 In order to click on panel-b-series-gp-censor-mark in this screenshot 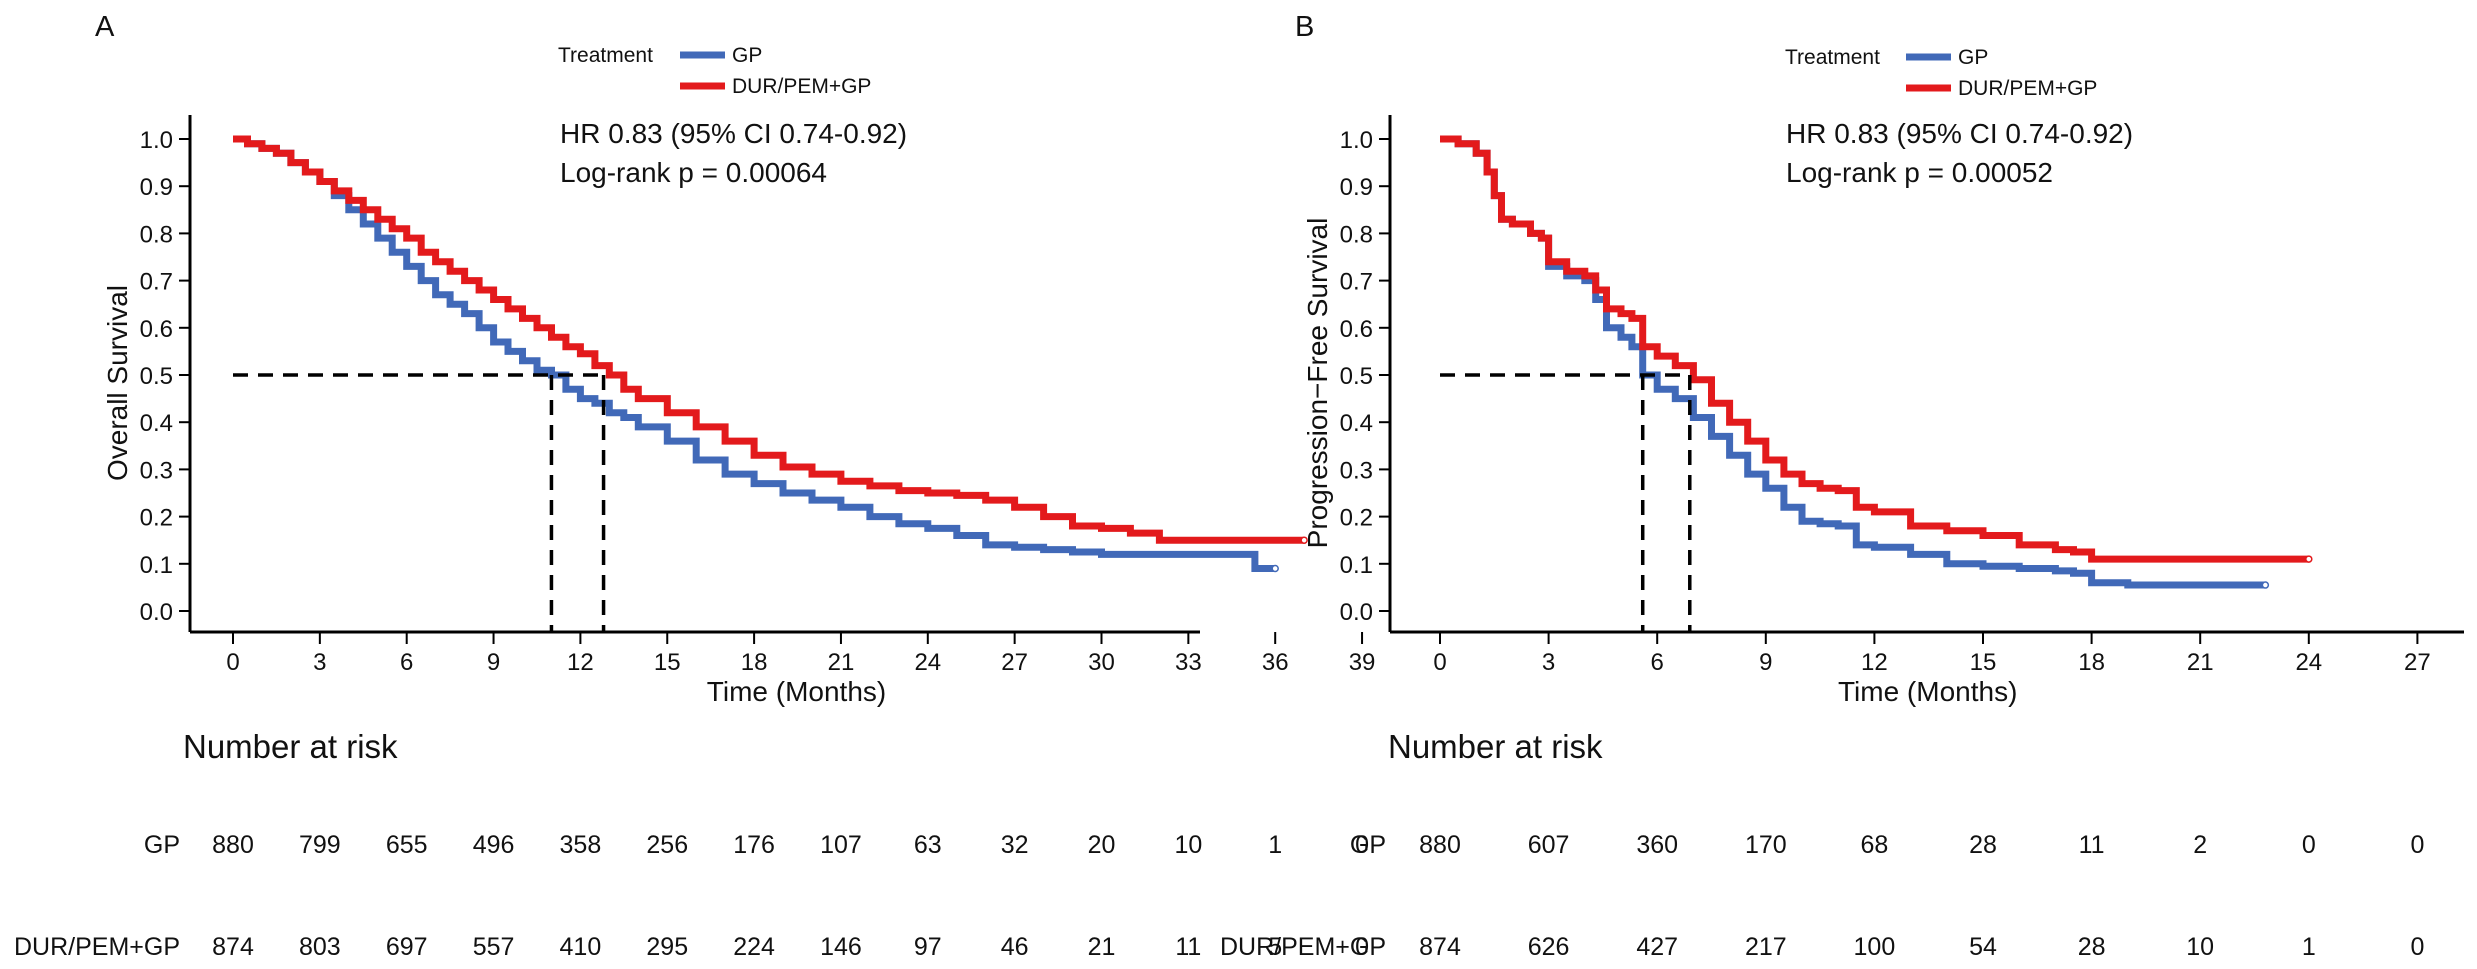, I will do `click(2265, 585)`.